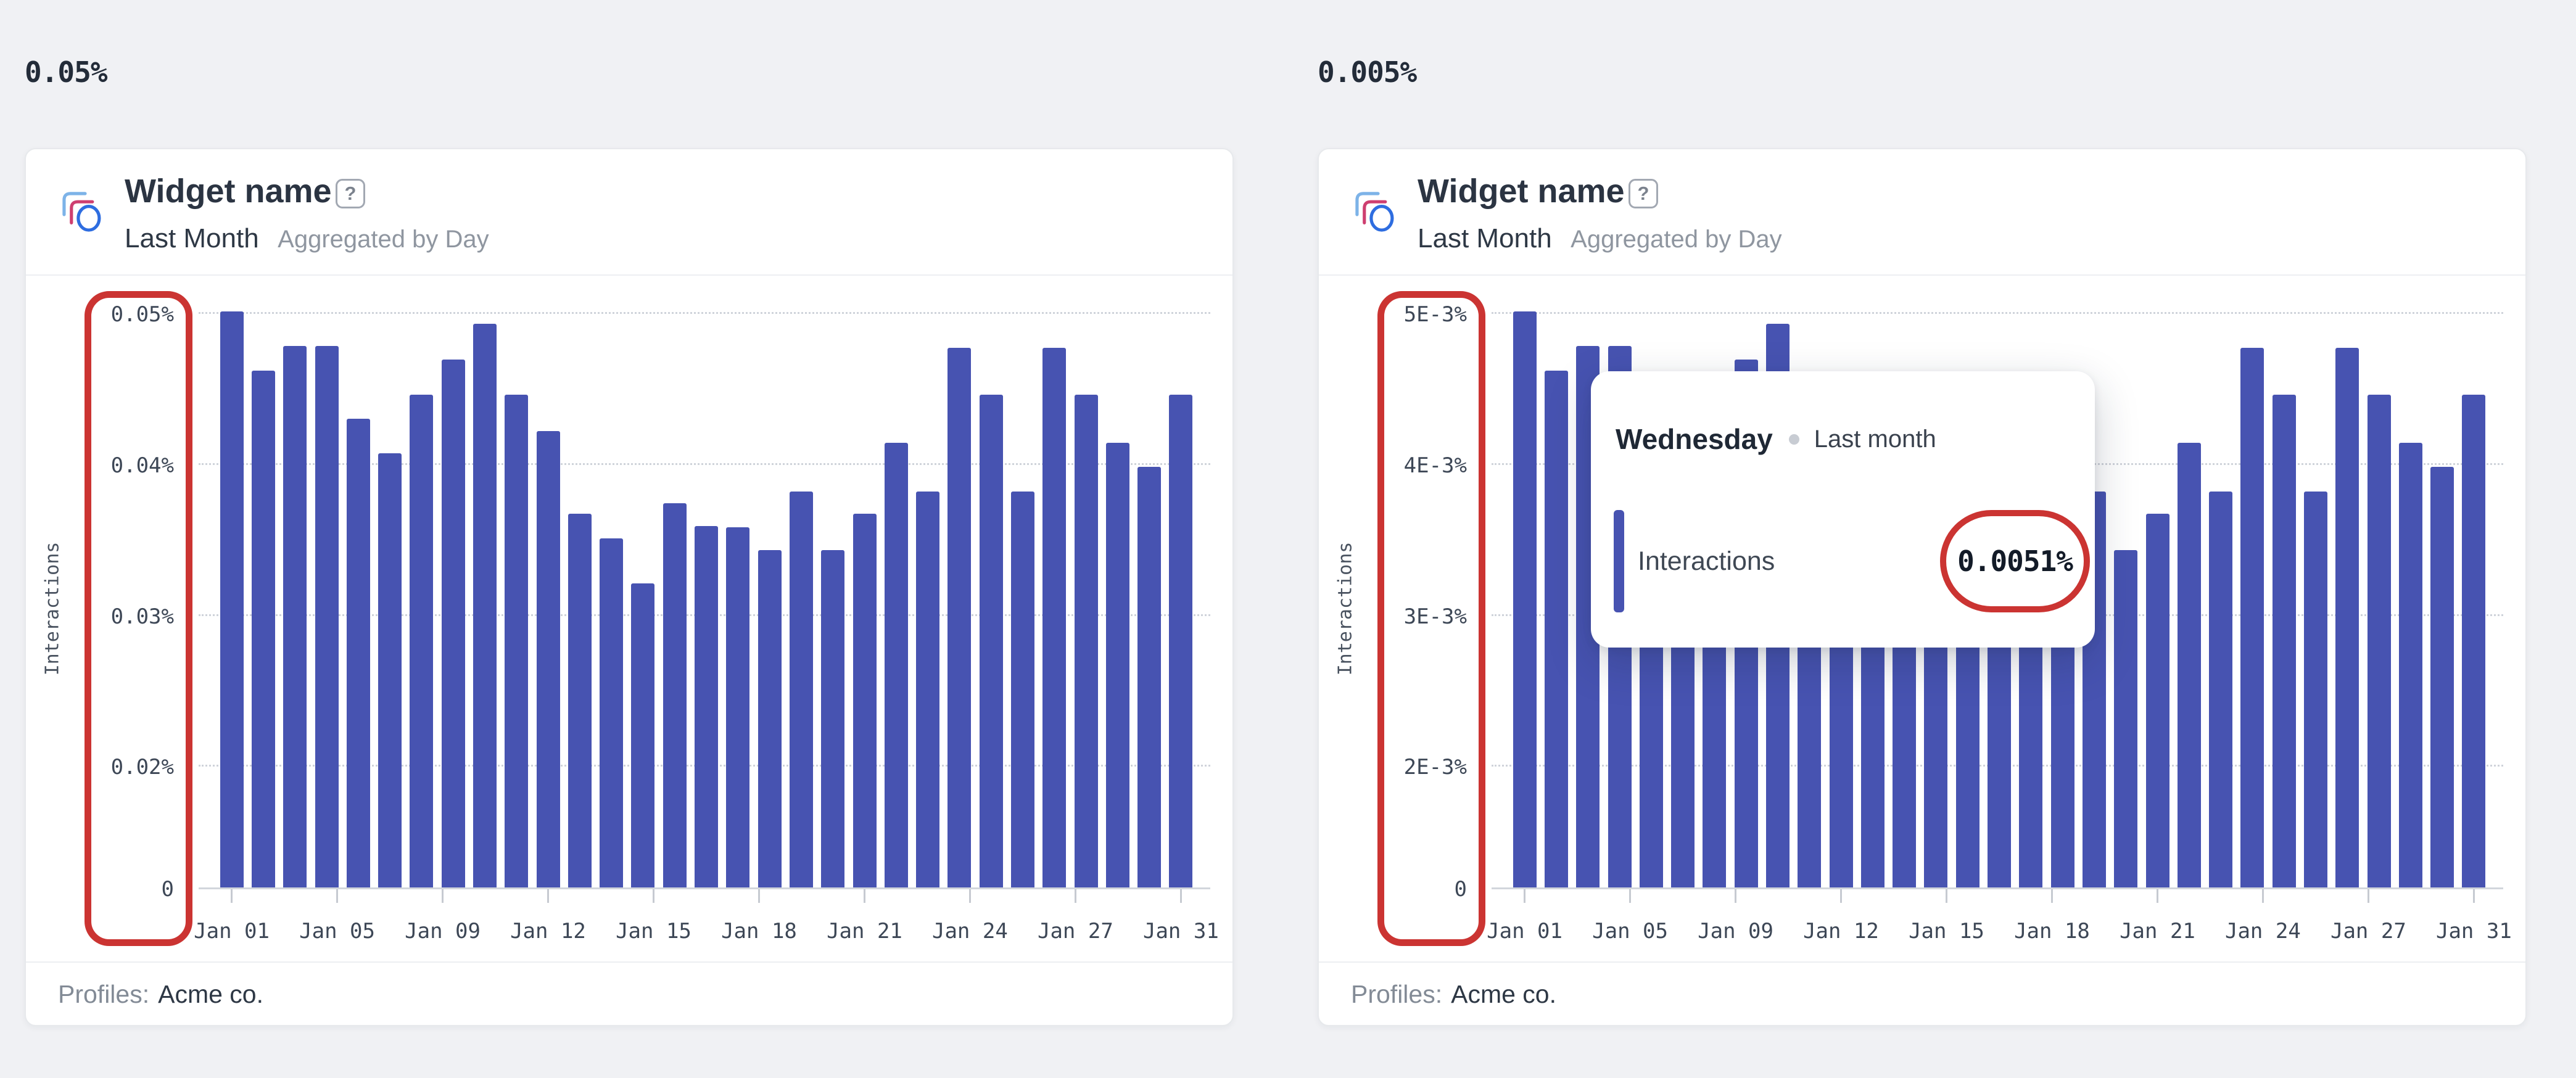 Image resolution: width=2576 pixels, height=1078 pixels. I want to click on left-scale-annotation: 0.05%, so click(66, 72).